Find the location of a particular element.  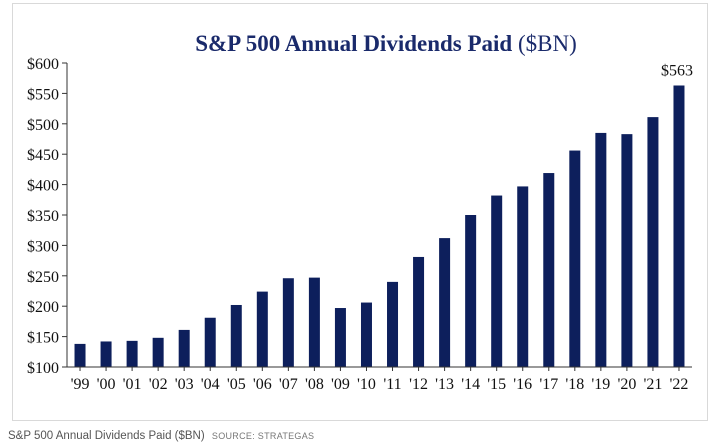

x-tick-label: '17 is located at coordinates (548, 384).